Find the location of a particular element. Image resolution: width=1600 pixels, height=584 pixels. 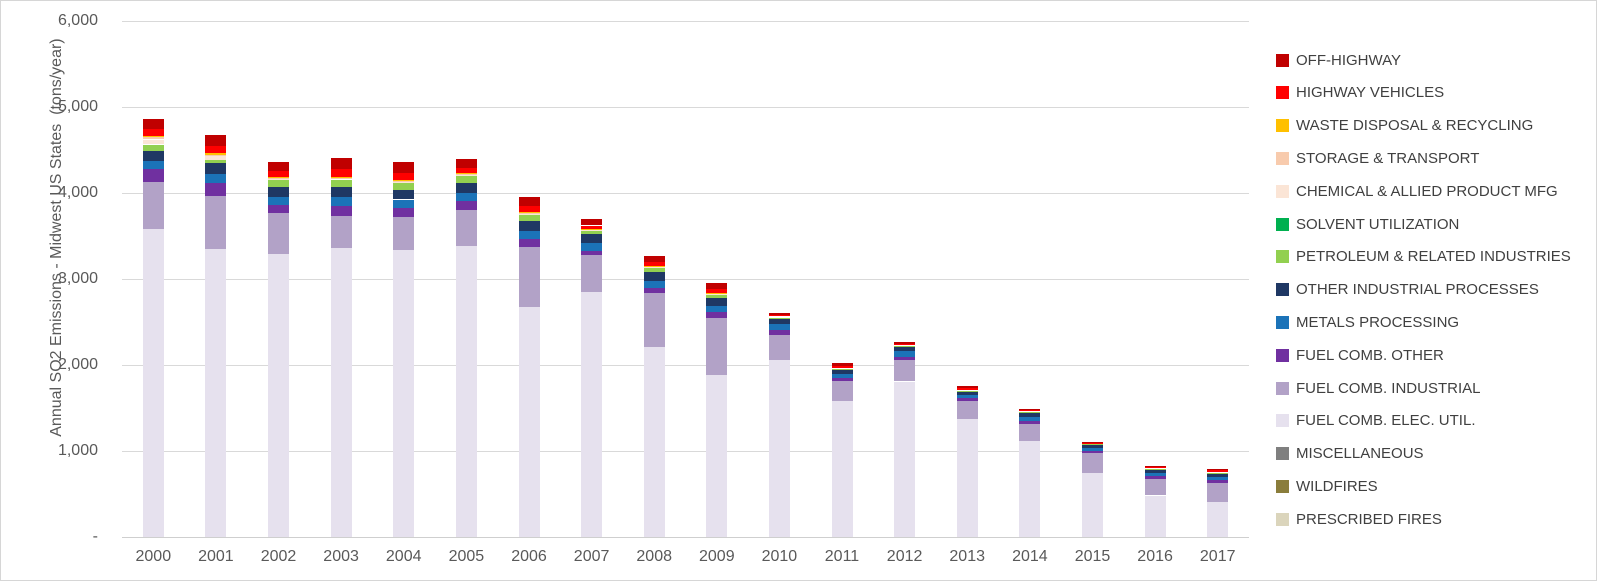

x-axis-label-2017: 2017 is located at coordinates (1217, 556).